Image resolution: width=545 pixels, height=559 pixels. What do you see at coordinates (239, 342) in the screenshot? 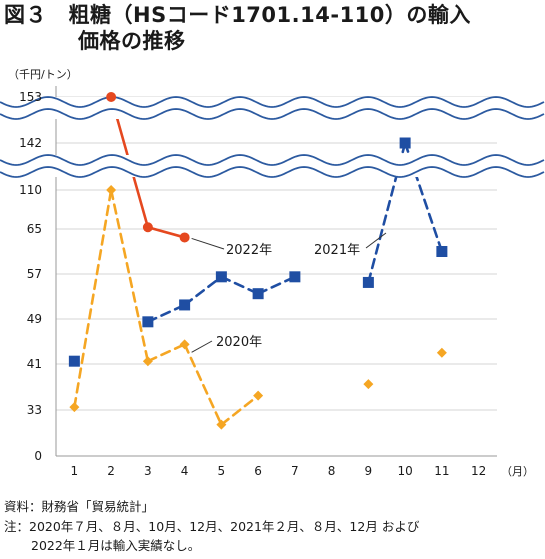
I see `series-label: 2020年` at bounding box center [239, 342].